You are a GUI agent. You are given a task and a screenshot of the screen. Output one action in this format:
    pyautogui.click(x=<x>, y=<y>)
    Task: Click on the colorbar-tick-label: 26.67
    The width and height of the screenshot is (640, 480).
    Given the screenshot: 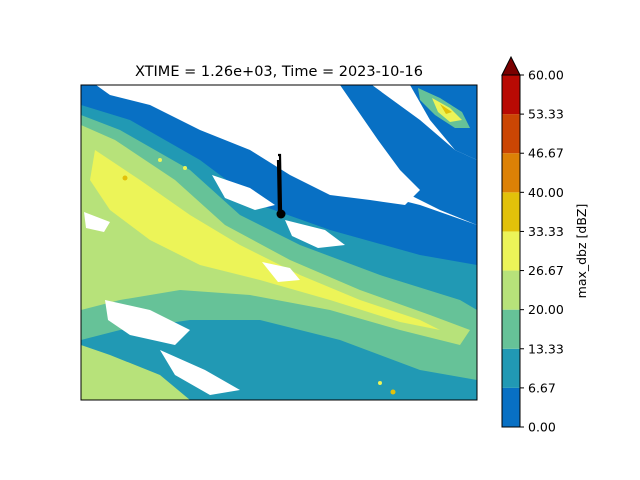 What is the action you would take?
    pyautogui.click(x=546, y=270)
    